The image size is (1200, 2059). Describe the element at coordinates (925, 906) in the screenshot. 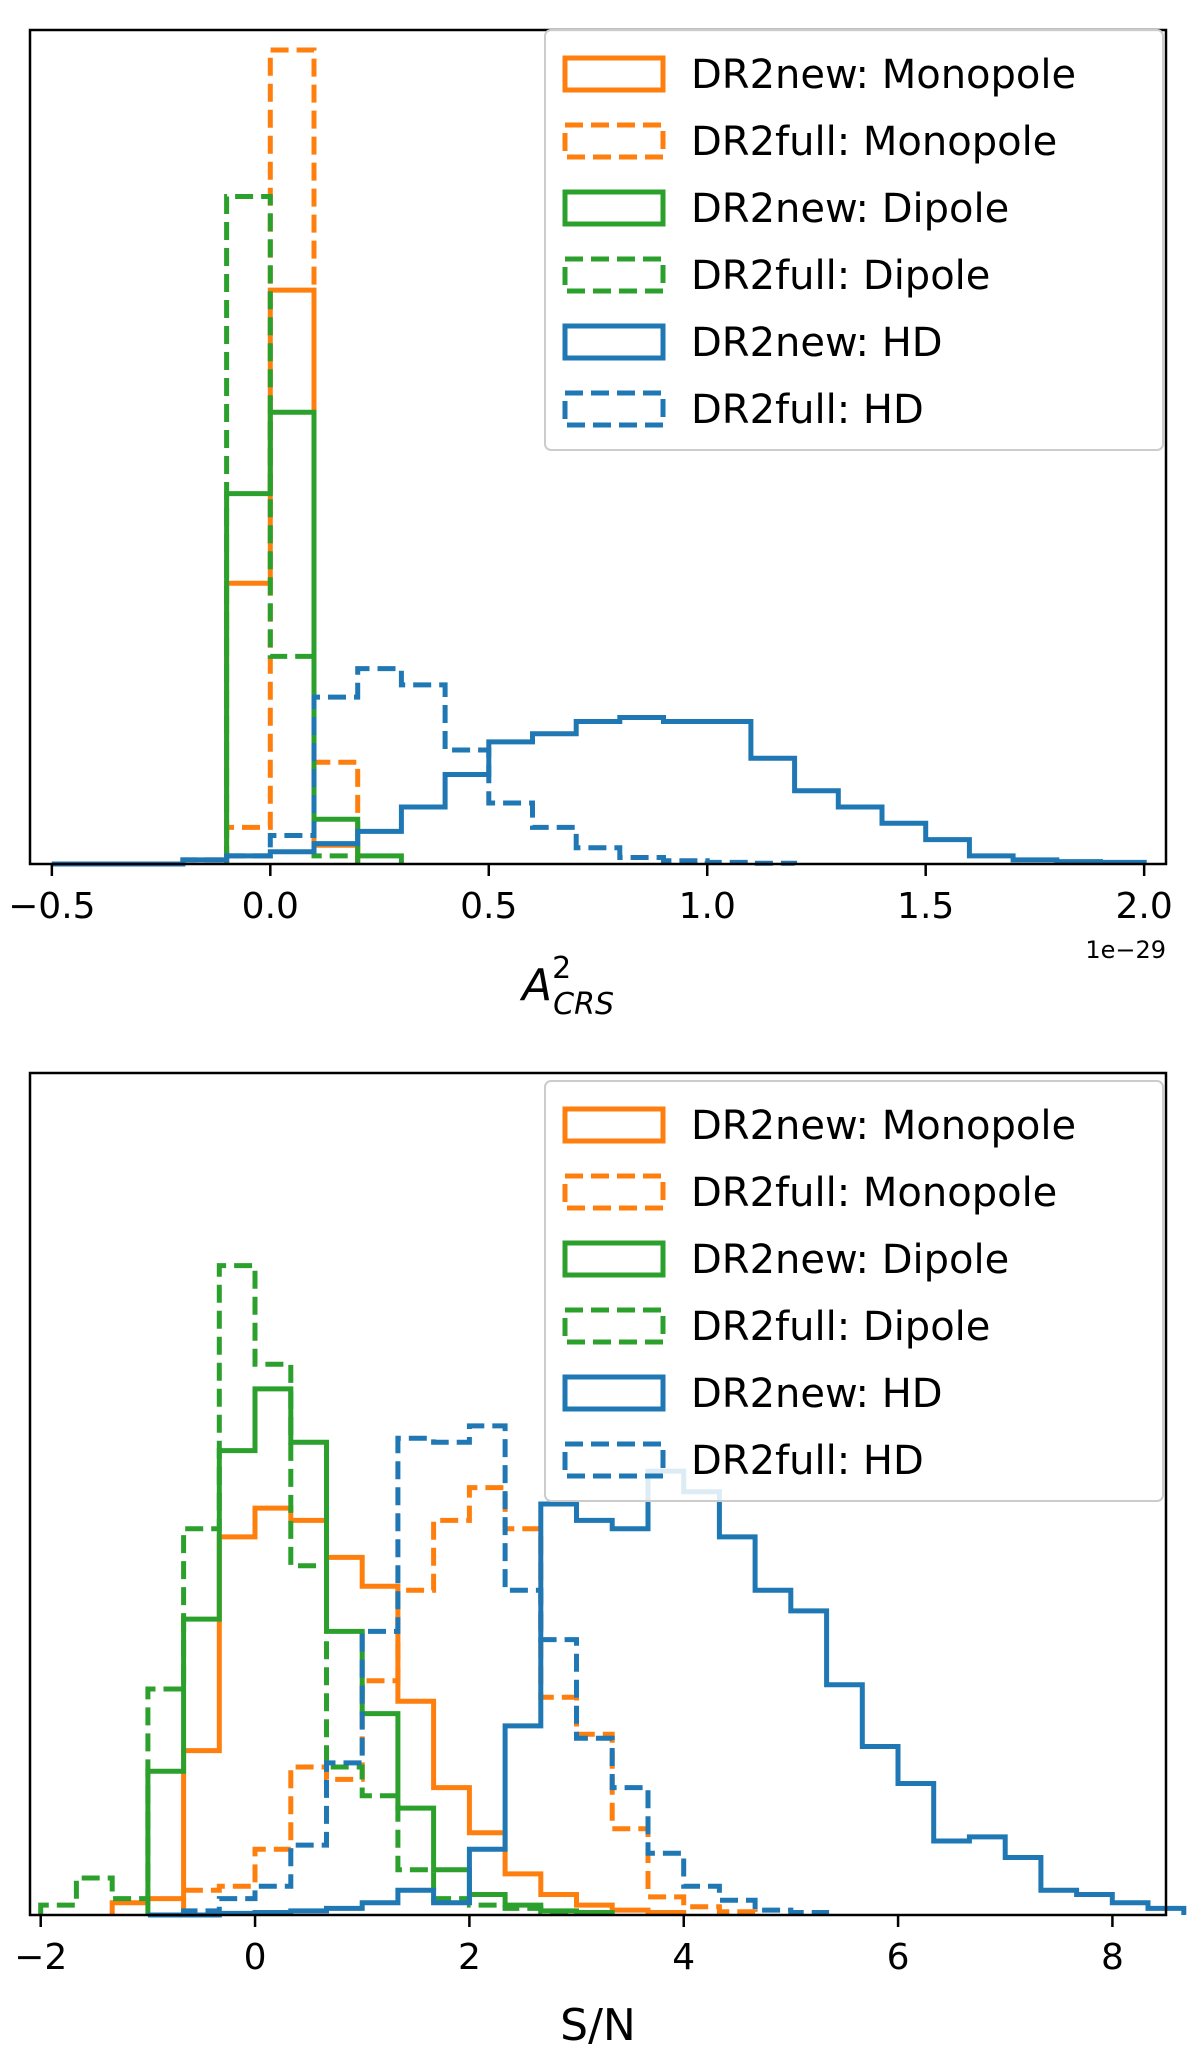

I see `x-tick-label: 1.5` at that location.